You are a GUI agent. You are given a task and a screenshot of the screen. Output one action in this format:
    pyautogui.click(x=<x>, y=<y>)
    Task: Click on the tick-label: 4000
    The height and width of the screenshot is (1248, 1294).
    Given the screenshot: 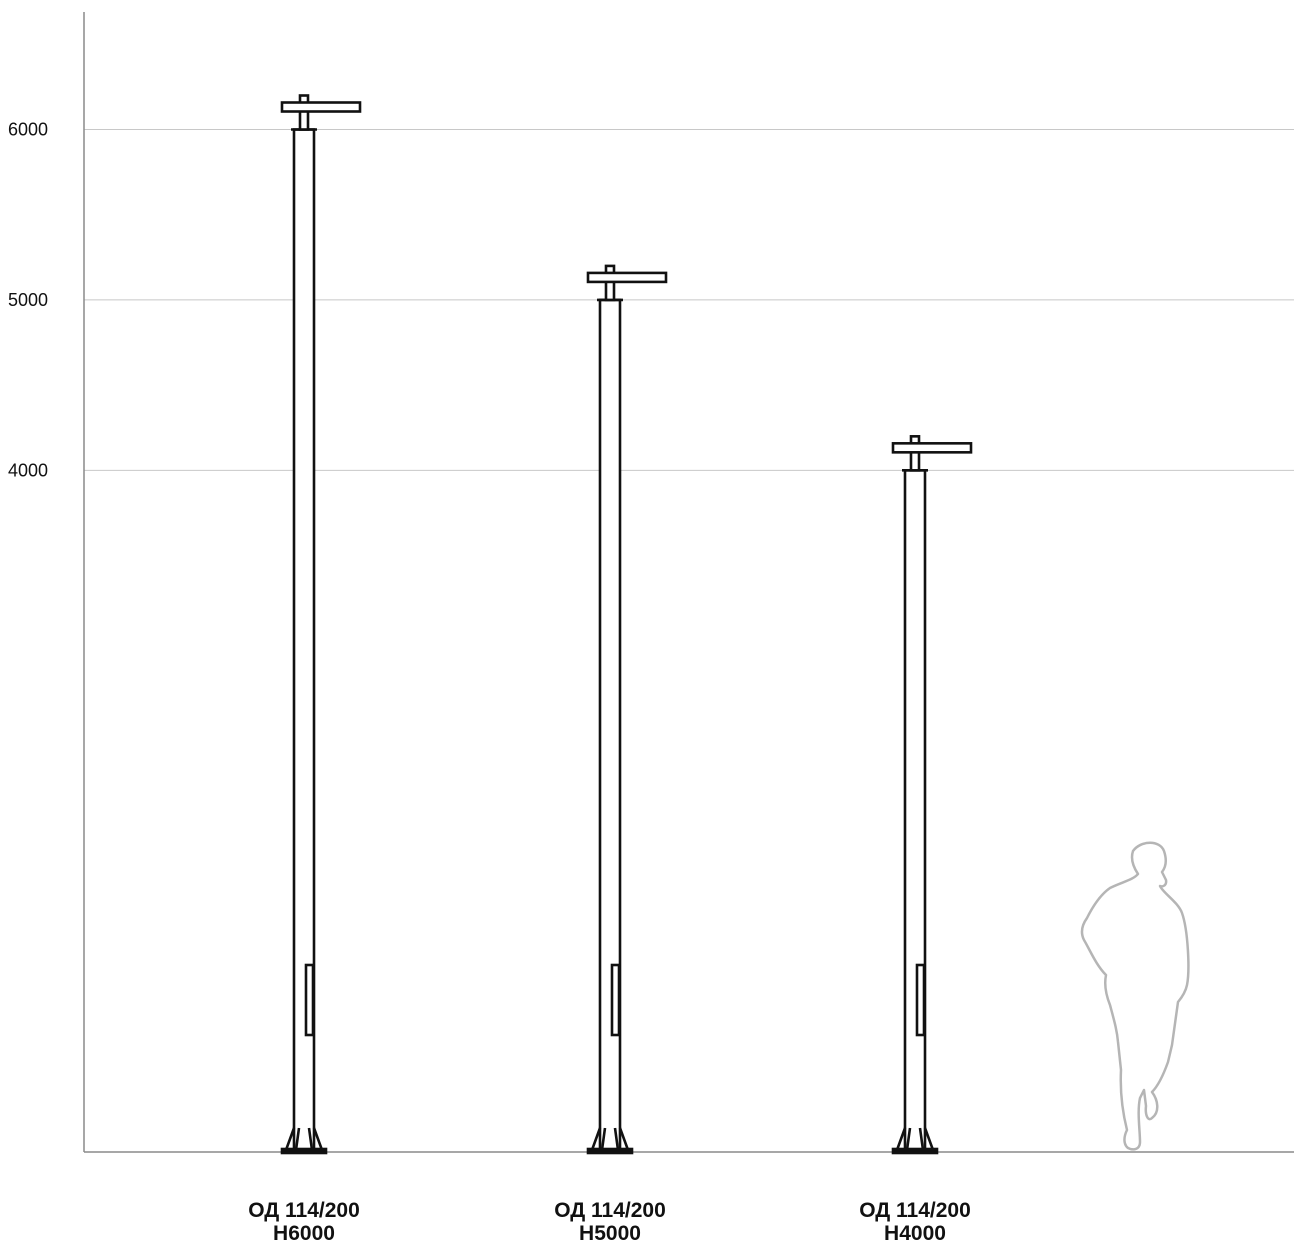 What is the action you would take?
    pyautogui.click(x=28, y=470)
    